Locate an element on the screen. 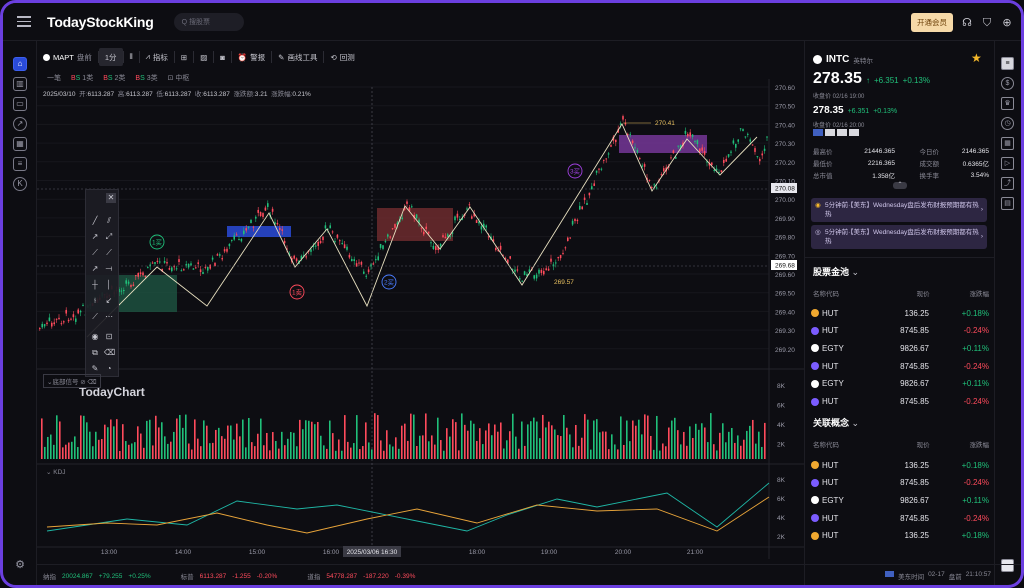 The height and width of the screenshot is (588, 1024). clock-icon: ◔ is located at coordinates (109, 368).